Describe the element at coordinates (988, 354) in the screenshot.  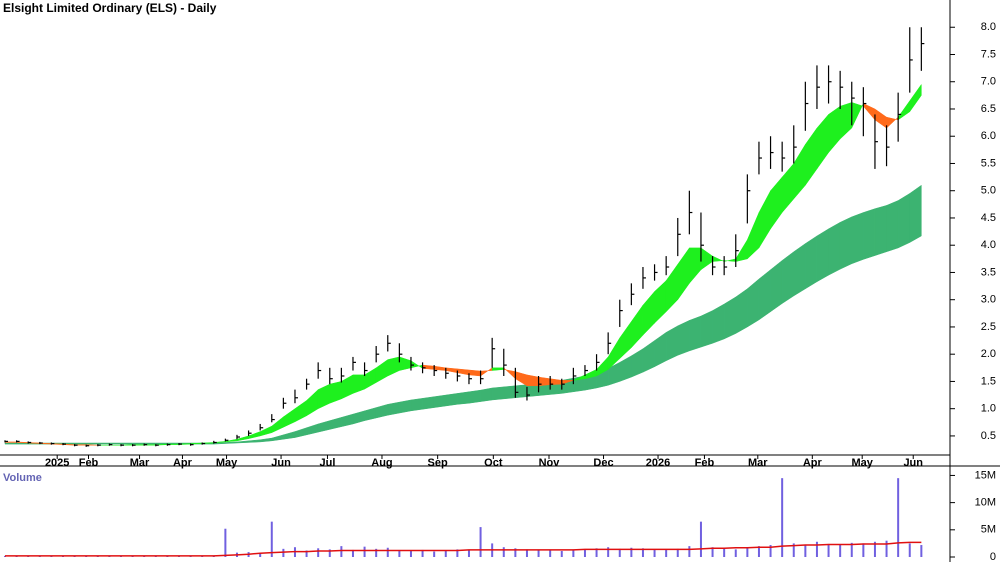
I see `y-tick-label: 2.0` at that location.